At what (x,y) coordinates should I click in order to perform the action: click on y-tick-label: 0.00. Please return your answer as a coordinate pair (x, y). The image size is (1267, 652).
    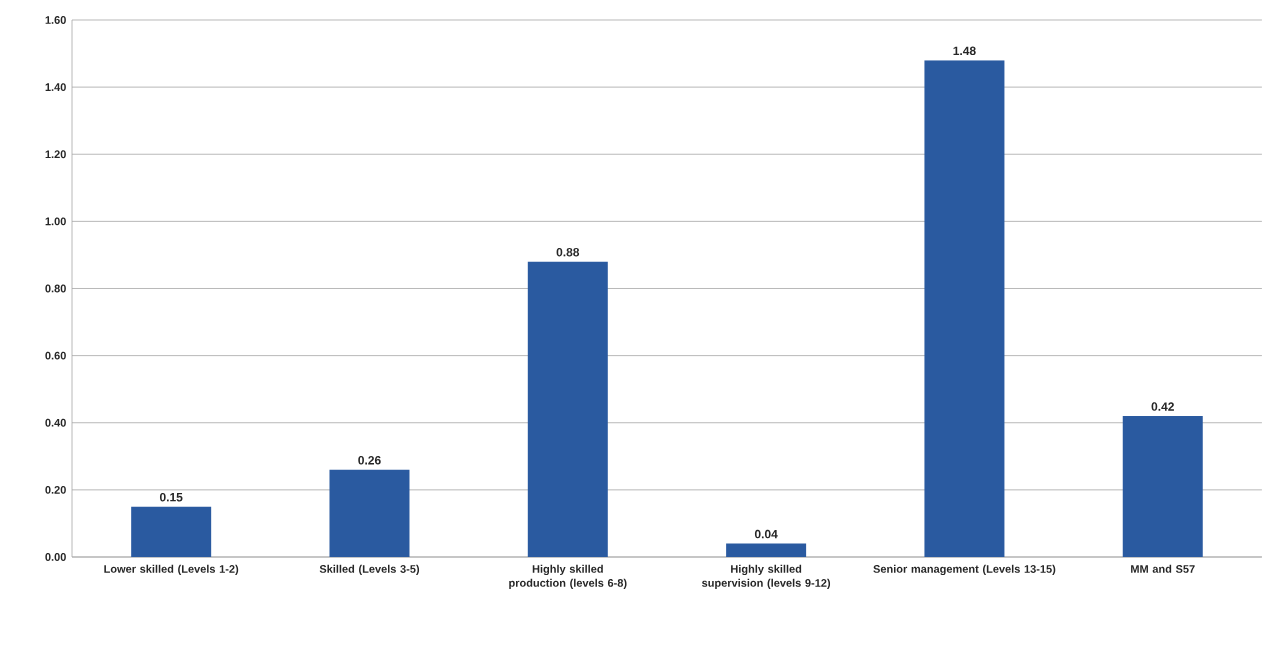
    Looking at the image, I should click on (55, 557).